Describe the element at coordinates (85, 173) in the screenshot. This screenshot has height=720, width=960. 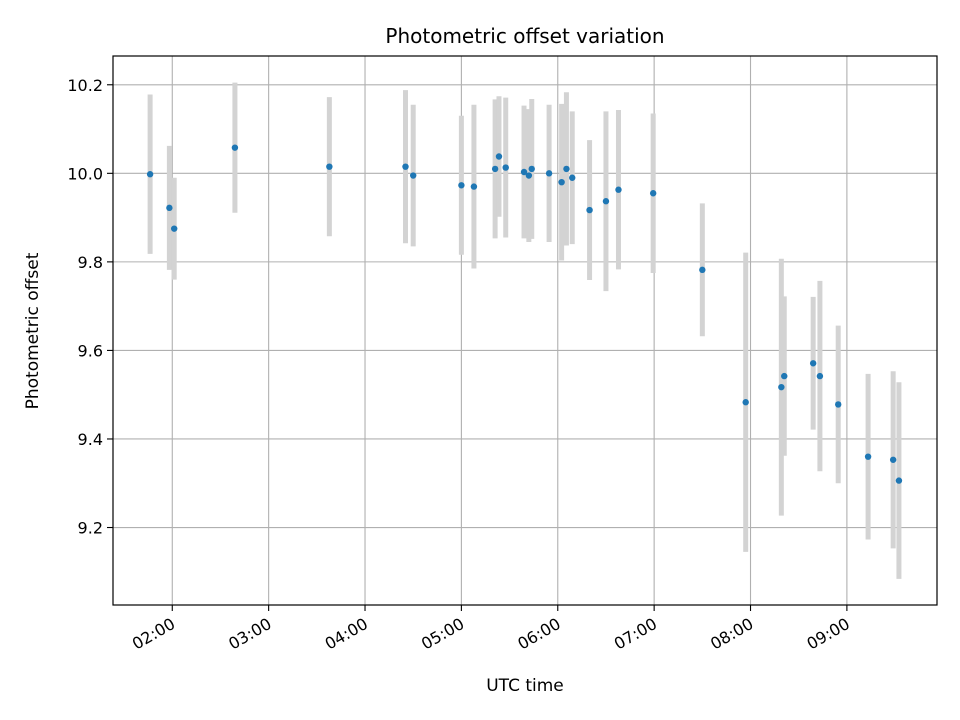
I see `y-tick-label: 10.0` at that location.